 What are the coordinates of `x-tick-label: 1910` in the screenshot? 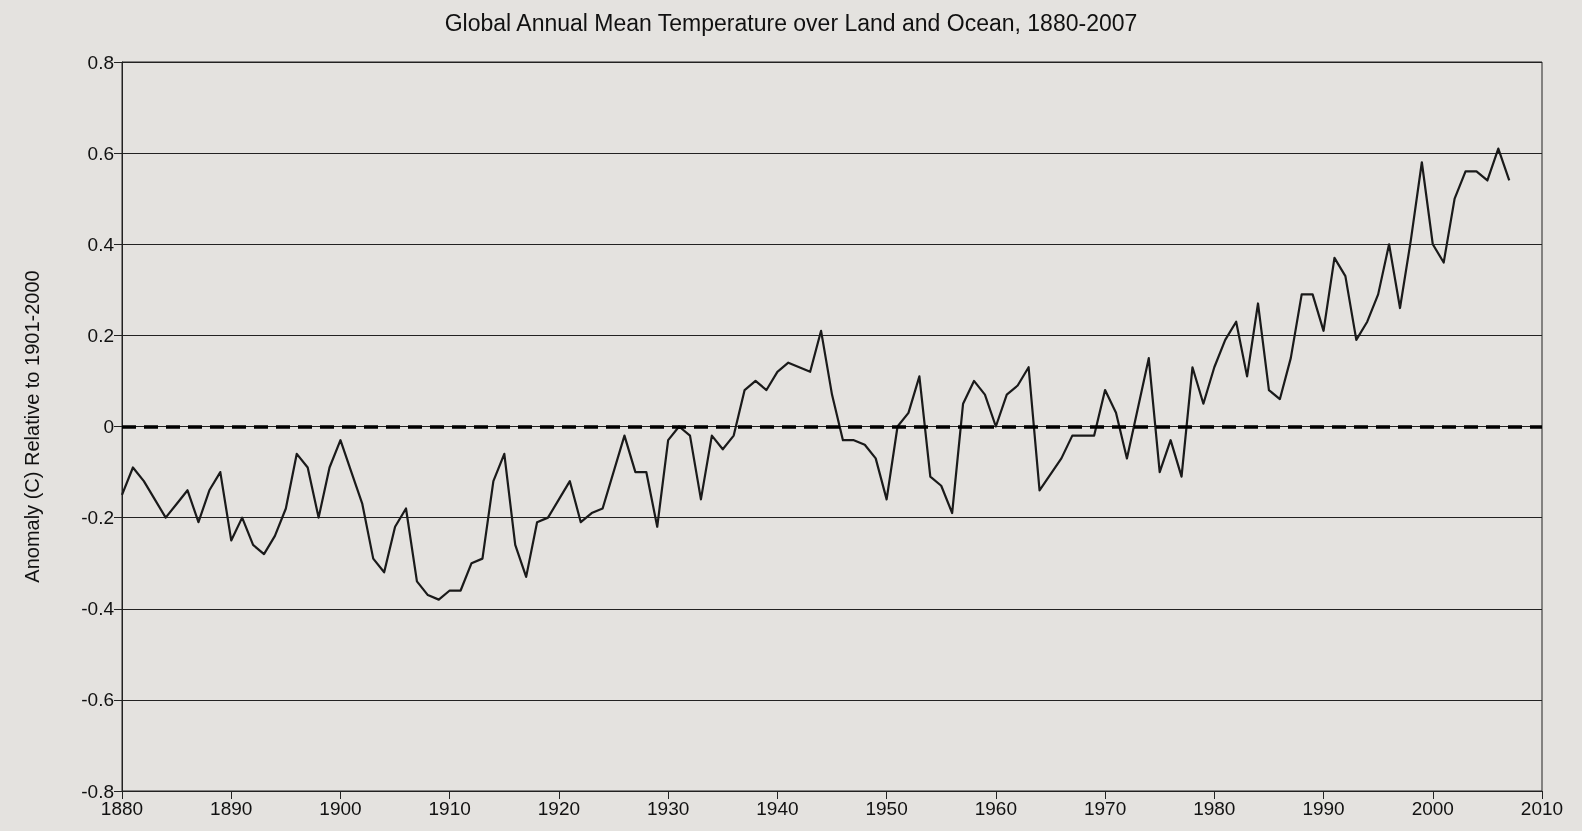 It's located at (449, 808).